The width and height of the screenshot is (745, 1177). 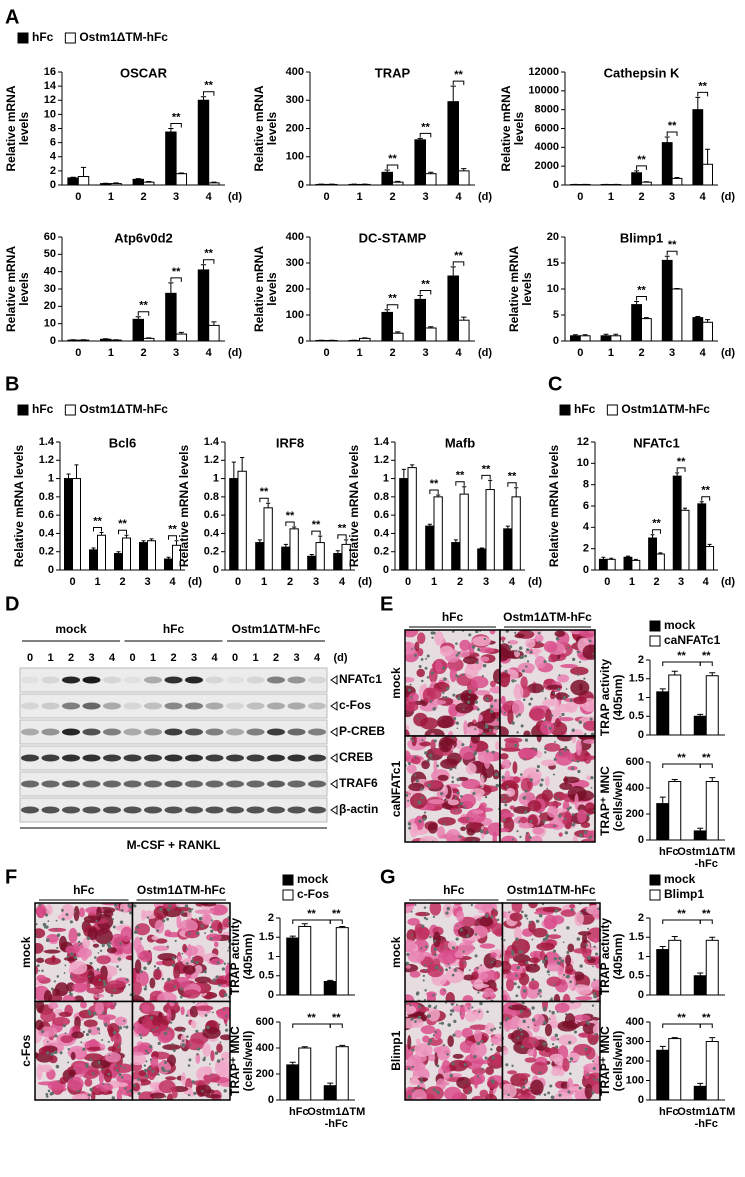 I want to click on y-tick-label: 0.6, so click(x=211, y=515).